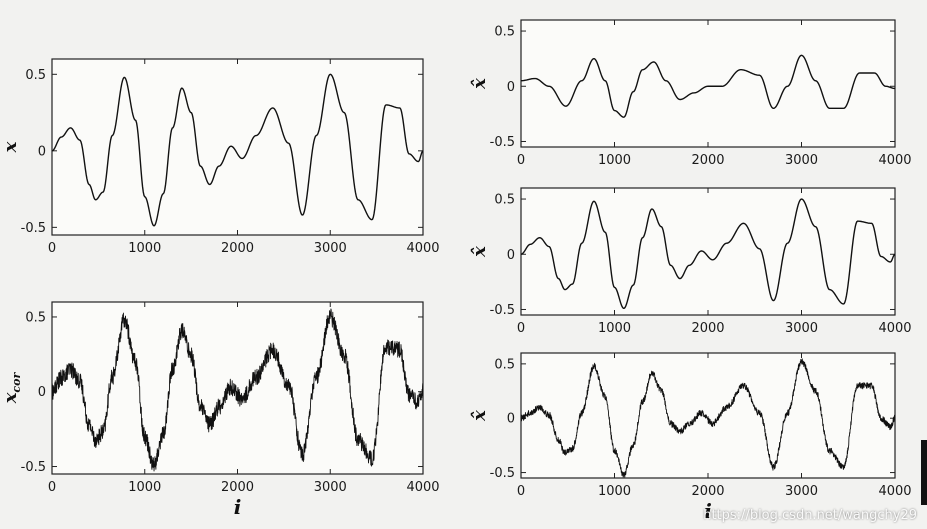  Describe the element at coordinates (16, 382) in the screenshot. I see `y-axis-label-subscript: cor` at that location.